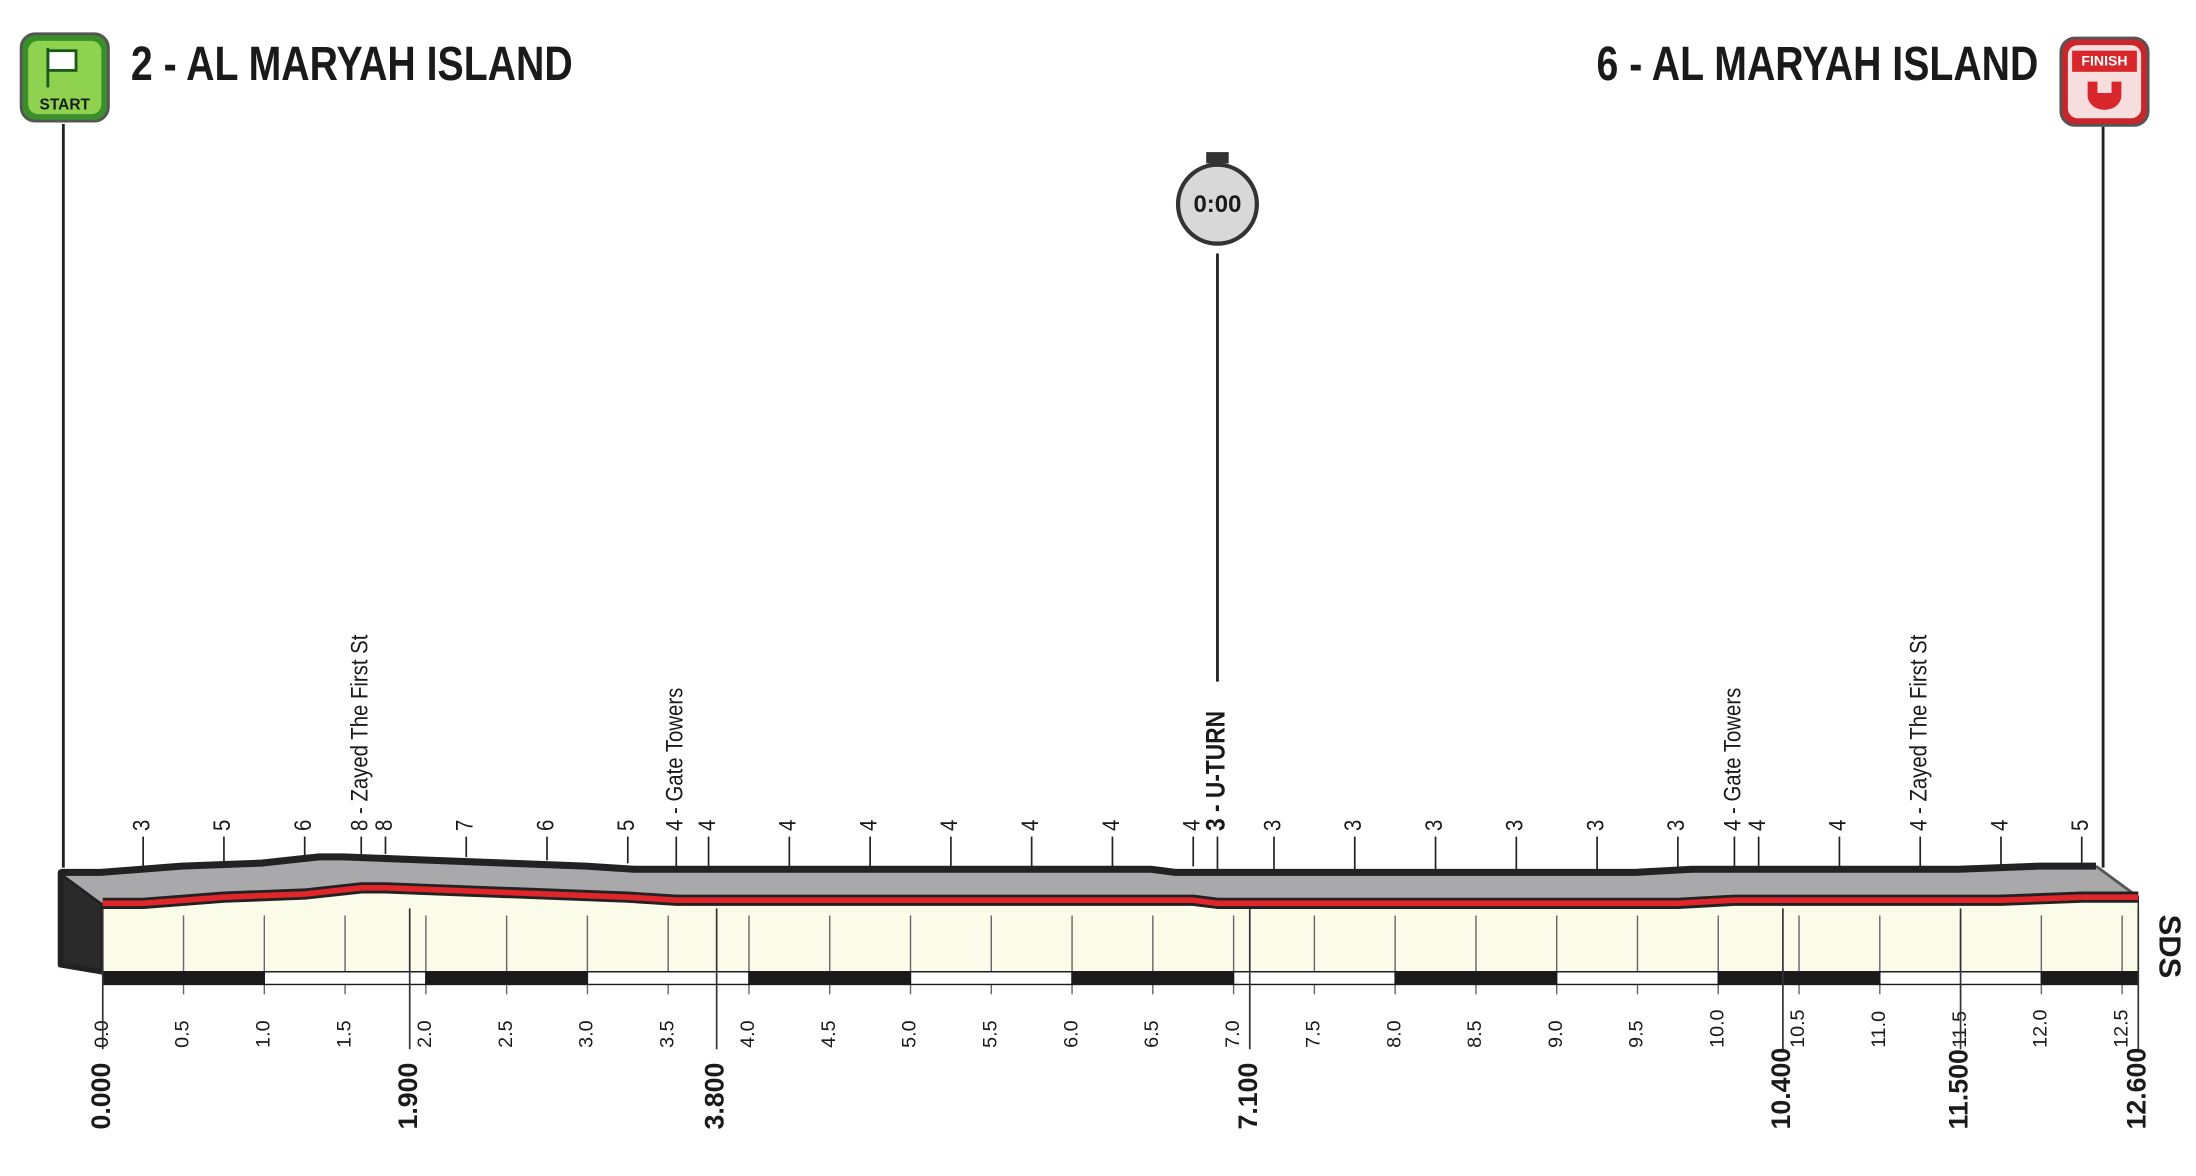 This screenshot has width=2196, height=1176. What do you see at coordinates (1637, 1033) in the screenshot?
I see `km-tick-label: 9.5` at bounding box center [1637, 1033].